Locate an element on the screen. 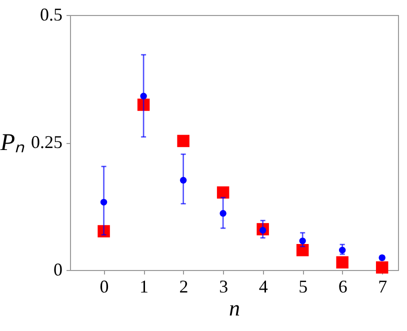 This screenshot has width=407, height=331. y-tick-label: 0.5 is located at coordinates (51, 14).